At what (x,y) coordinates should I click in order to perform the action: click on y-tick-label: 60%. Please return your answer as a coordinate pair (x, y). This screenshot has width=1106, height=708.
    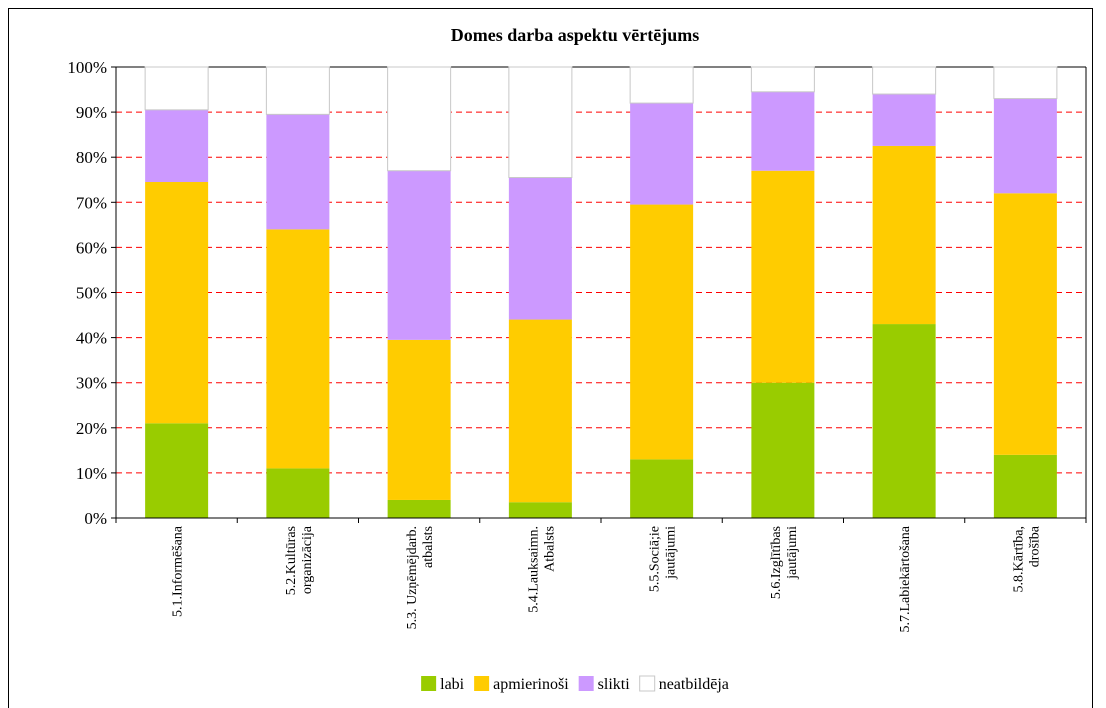
    Looking at the image, I should click on (91, 247).